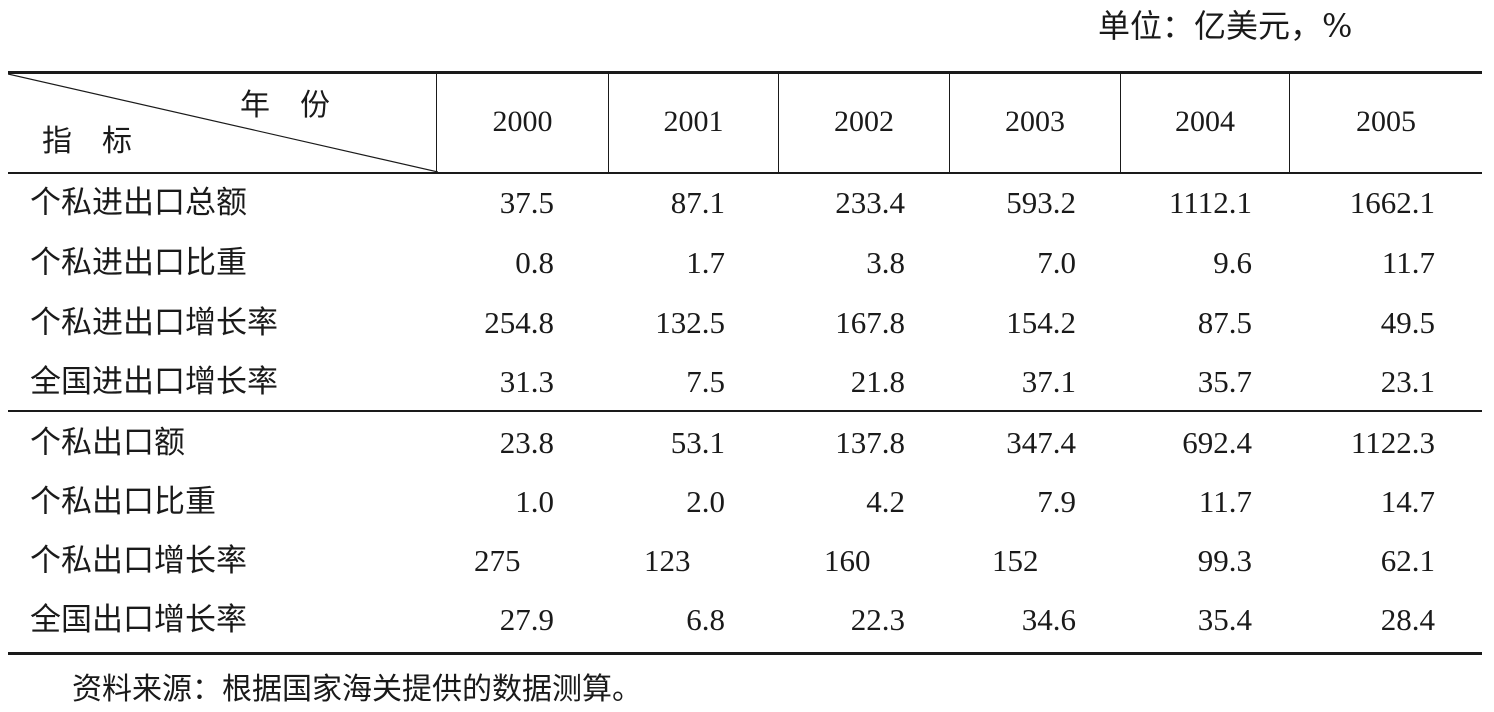  What do you see at coordinates (870, 442) in the screenshot?
I see `table-cell: 137.8` at bounding box center [870, 442].